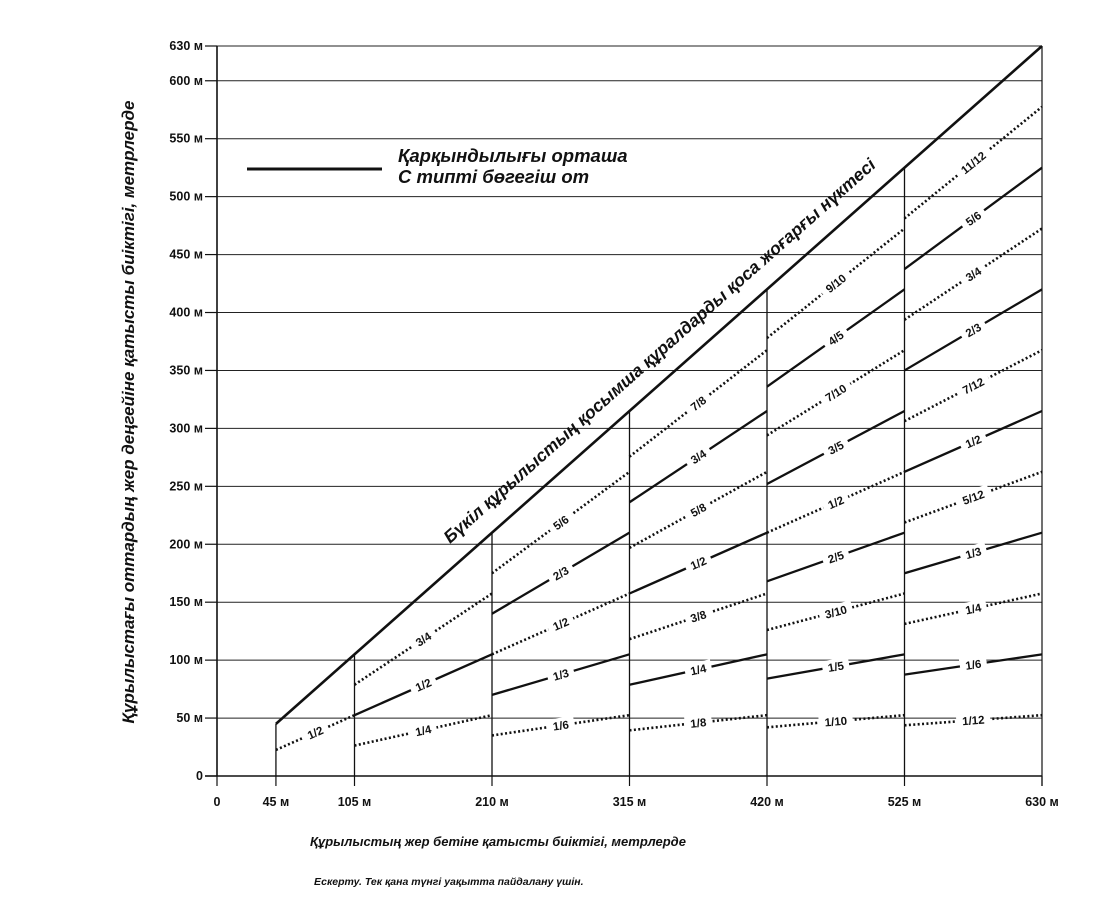 This screenshot has height=905, width=1104. What do you see at coordinates (973, 162) in the screenshot?
I see `series-label-group: 11/12` at bounding box center [973, 162].